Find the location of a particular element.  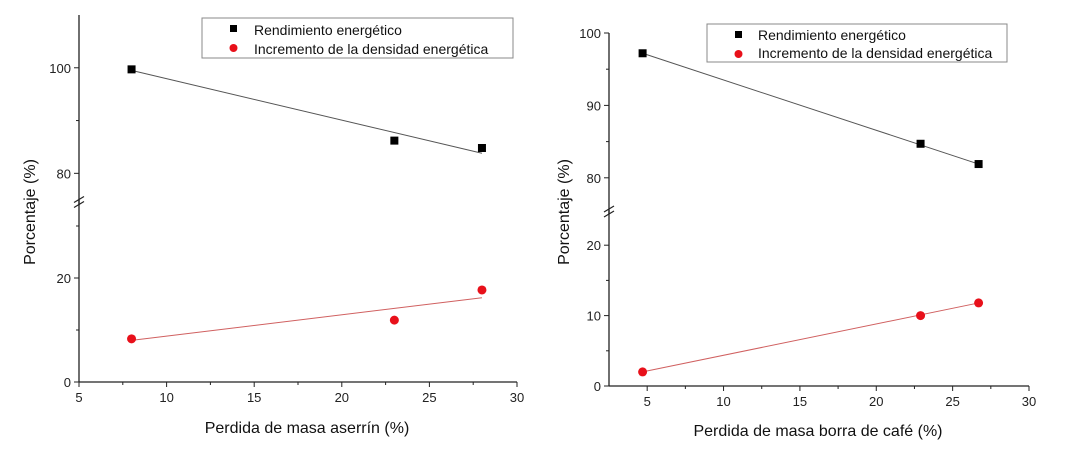

panel0-legend-box is located at coordinates (357, 38).